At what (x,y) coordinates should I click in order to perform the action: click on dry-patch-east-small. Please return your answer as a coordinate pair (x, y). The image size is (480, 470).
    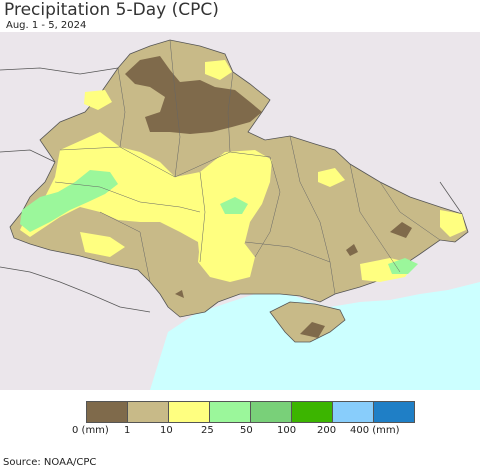
    Looking at the image, I should click on (352, 250).